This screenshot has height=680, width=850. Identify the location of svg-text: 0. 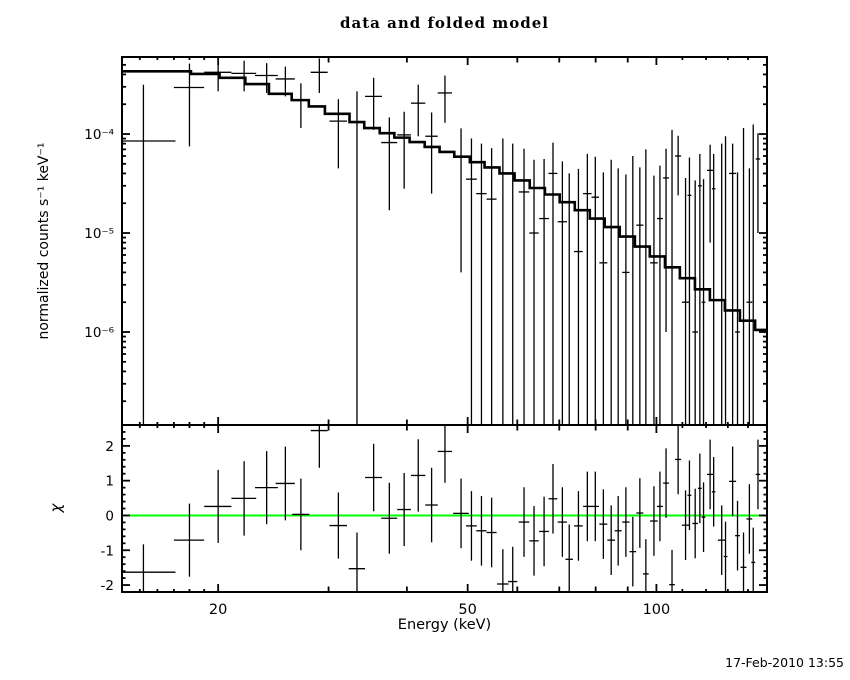
(109, 516).